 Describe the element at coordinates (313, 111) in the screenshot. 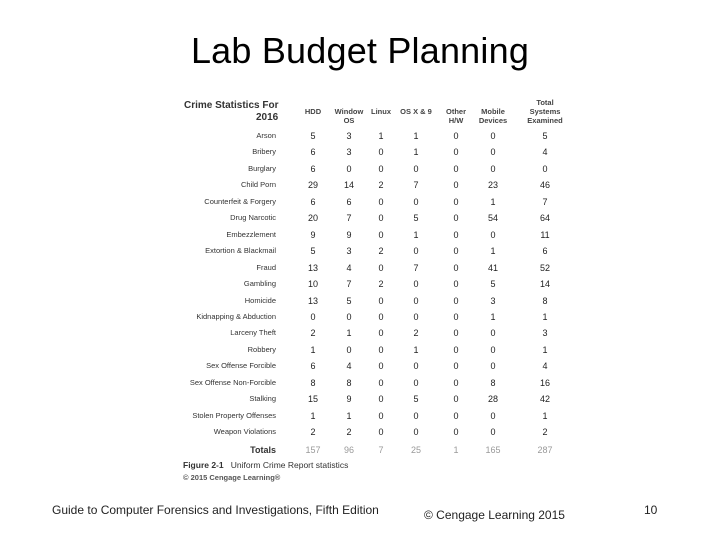

I see `column-header: HDD` at that location.